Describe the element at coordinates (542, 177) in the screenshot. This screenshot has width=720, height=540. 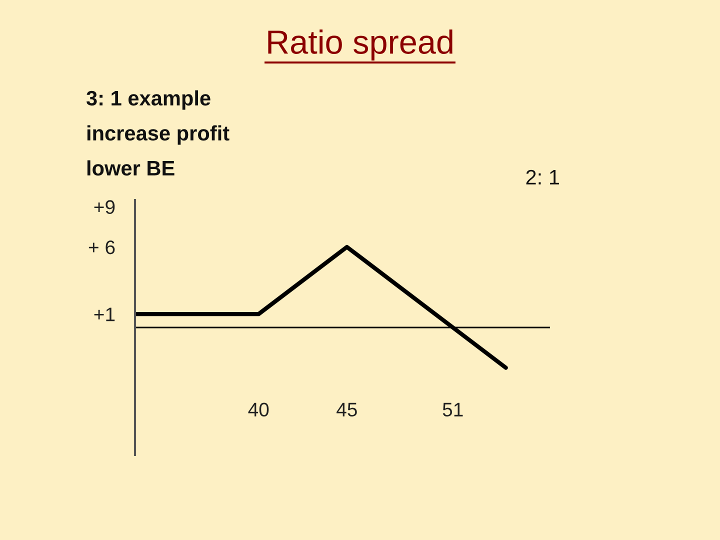
I see `text: 2: 1` at that location.